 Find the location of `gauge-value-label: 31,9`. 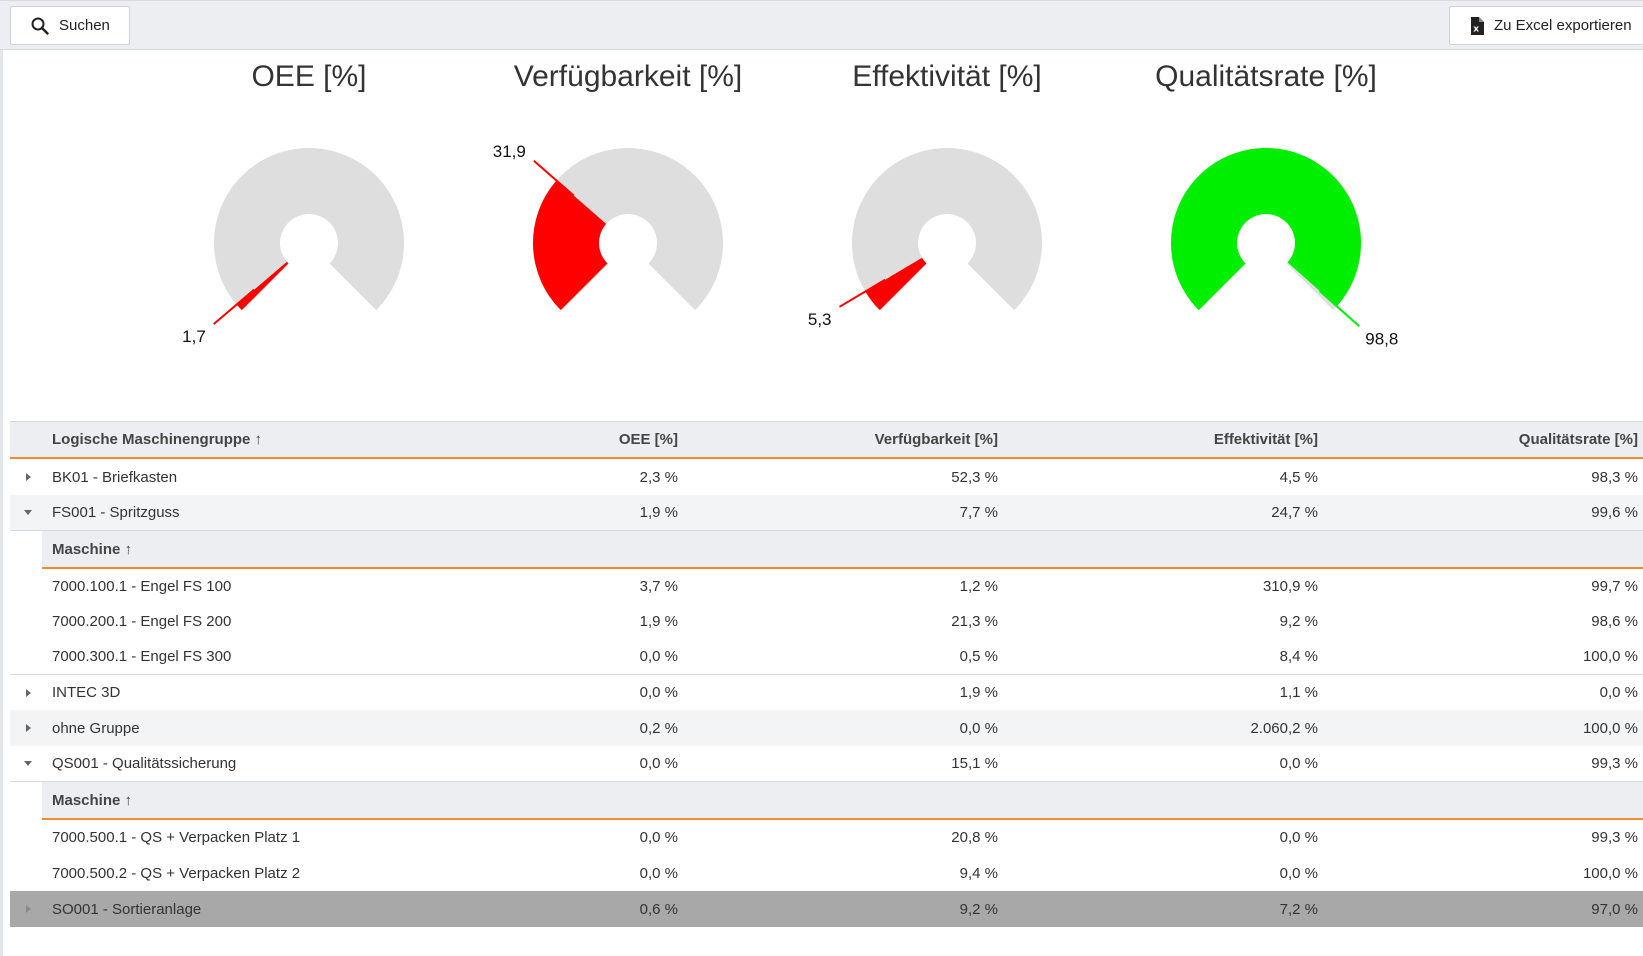

gauge-value-label: 31,9 is located at coordinates (509, 151).